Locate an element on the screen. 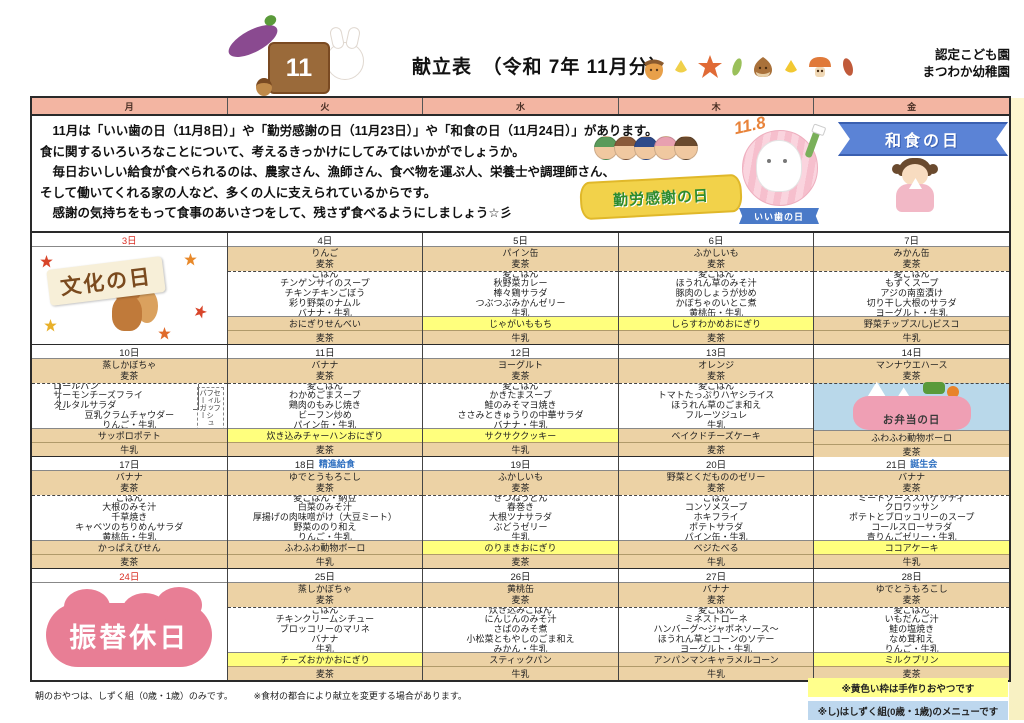  date-row: 4日 is located at coordinates (325, 240).